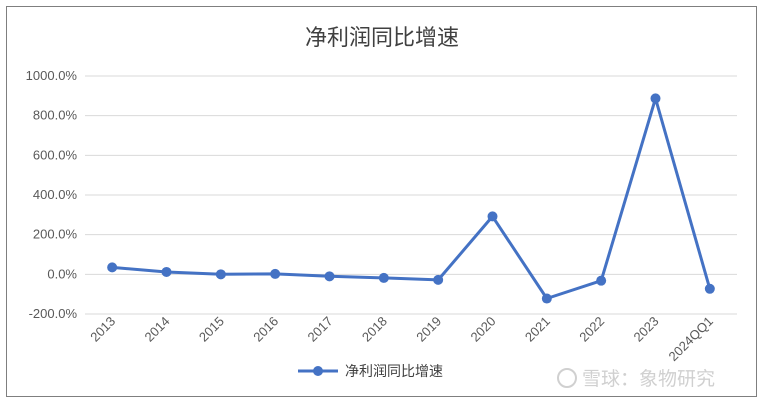 The image size is (765, 403). Describe the element at coordinates (102, 329) in the screenshot. I see `x-tick-label: 2013` at that location.